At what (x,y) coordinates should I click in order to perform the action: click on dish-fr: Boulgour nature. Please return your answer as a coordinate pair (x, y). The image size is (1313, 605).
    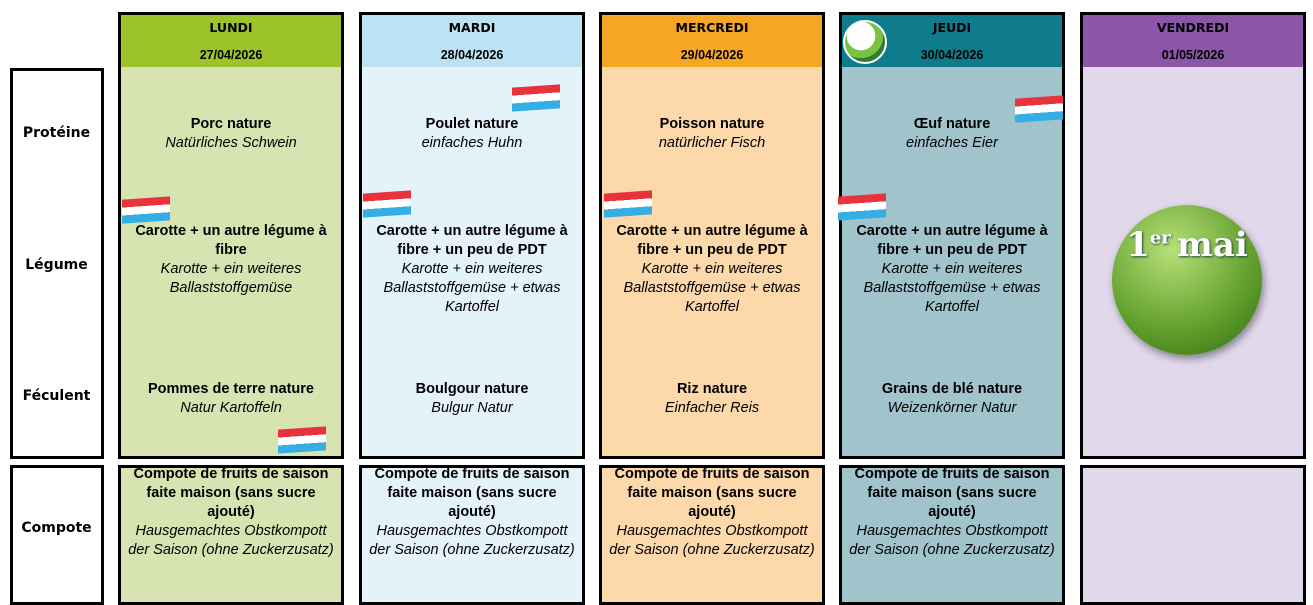
    Looking at the image, I should click on (472, 389).